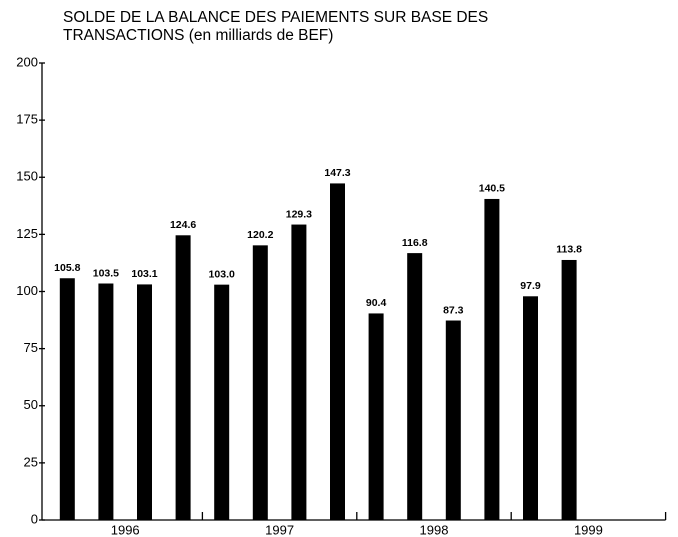  What do you see at coordinates (27, 176) in the screenshot?
I see `y-tick-label: 150` at bounding box center [27, 176].